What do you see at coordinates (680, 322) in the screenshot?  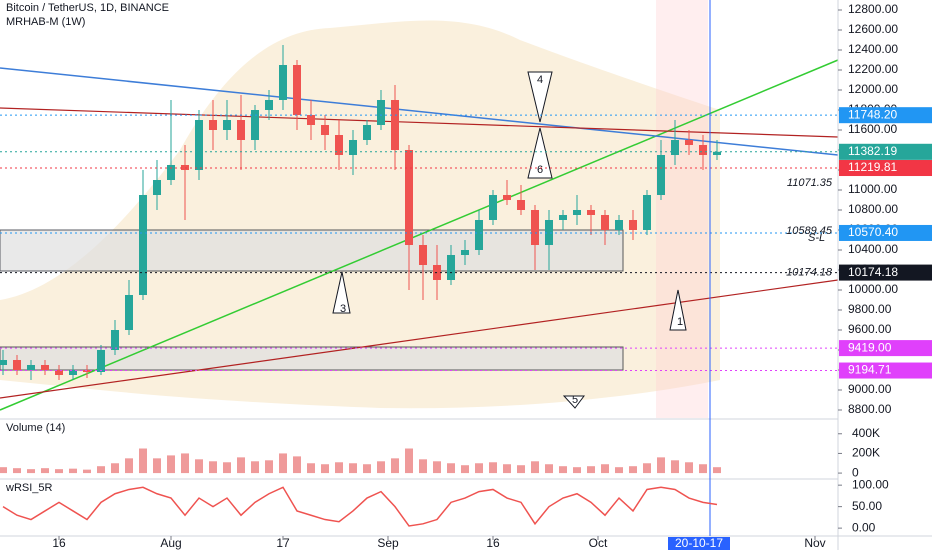 I see `callout: 1` at bounding box center [680, 322].